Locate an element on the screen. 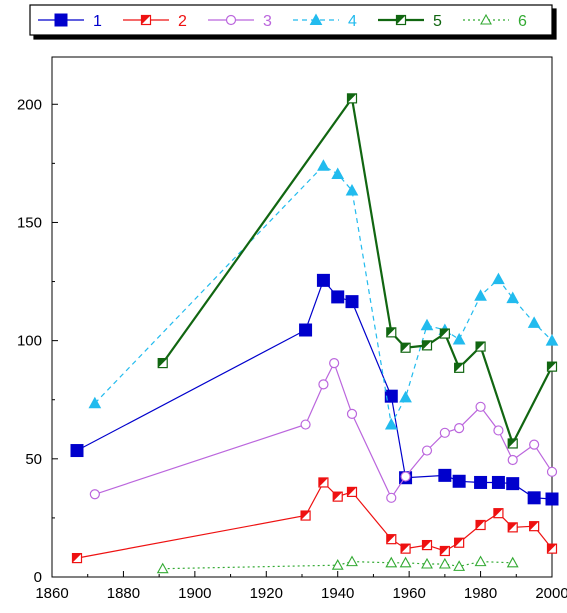 This screenshot has height=613, width=567. legend-item-5: 5 is located at coordinates (410, 21).